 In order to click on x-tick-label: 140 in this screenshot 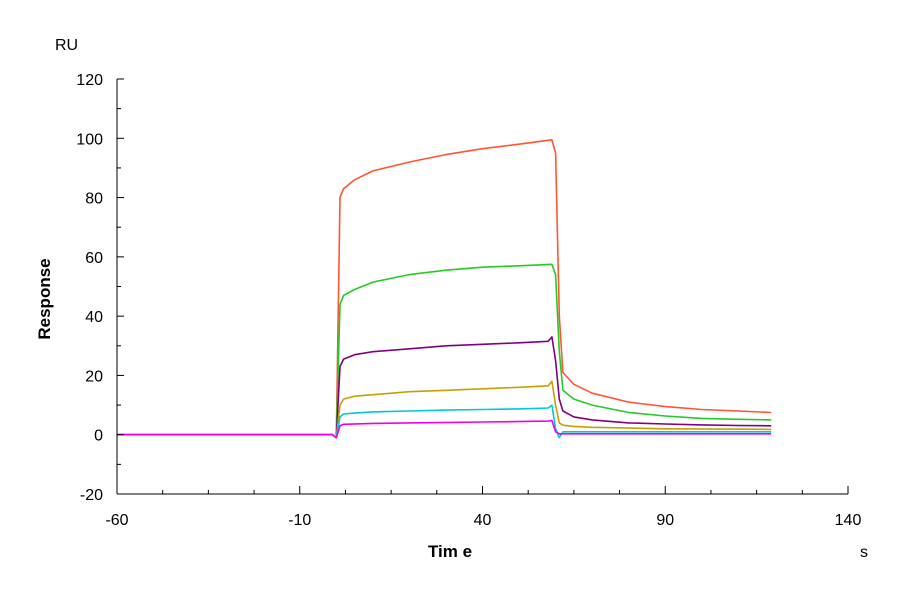, I will do `click(848, 520)`.